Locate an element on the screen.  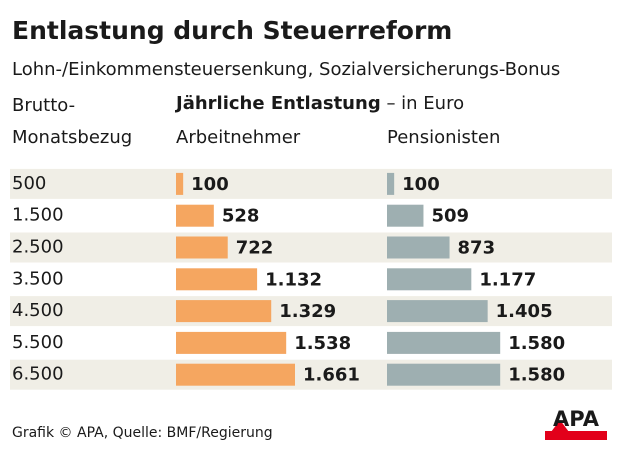
value-label: 873 is located at coordinates (477, 248).